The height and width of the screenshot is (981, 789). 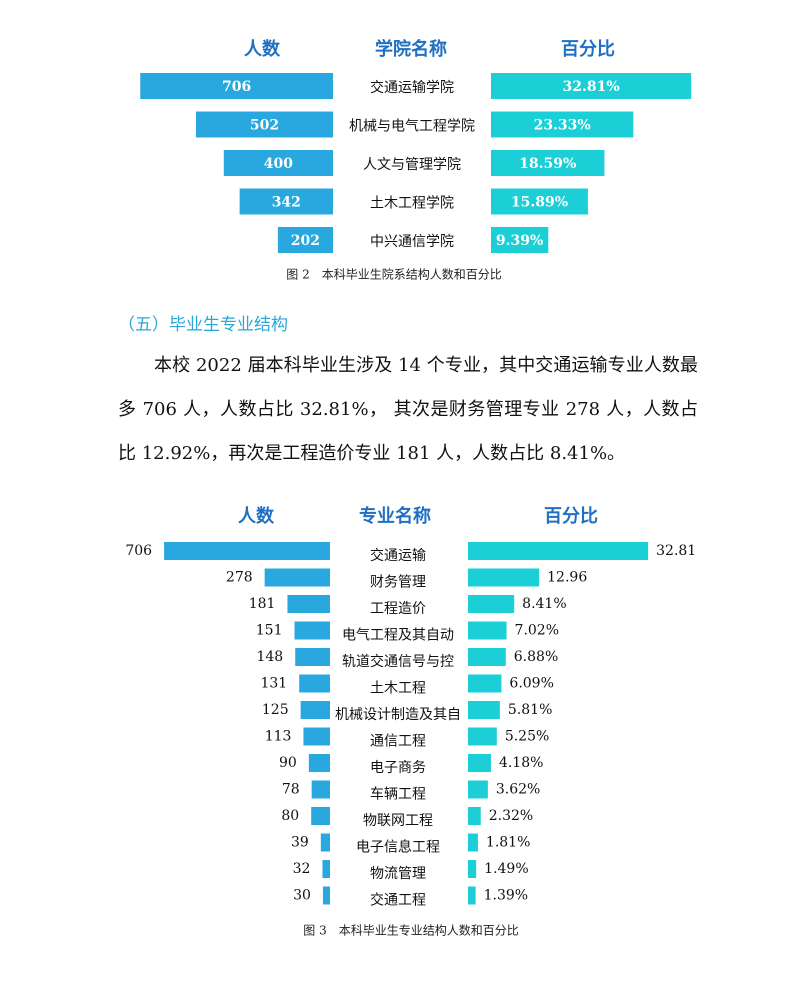 What do you see at coordinates (393, 274) in the screenshot?
I see `caption: 图 2 本科毕业生院系结构人数和百分比` at bounding box center [393, 274].